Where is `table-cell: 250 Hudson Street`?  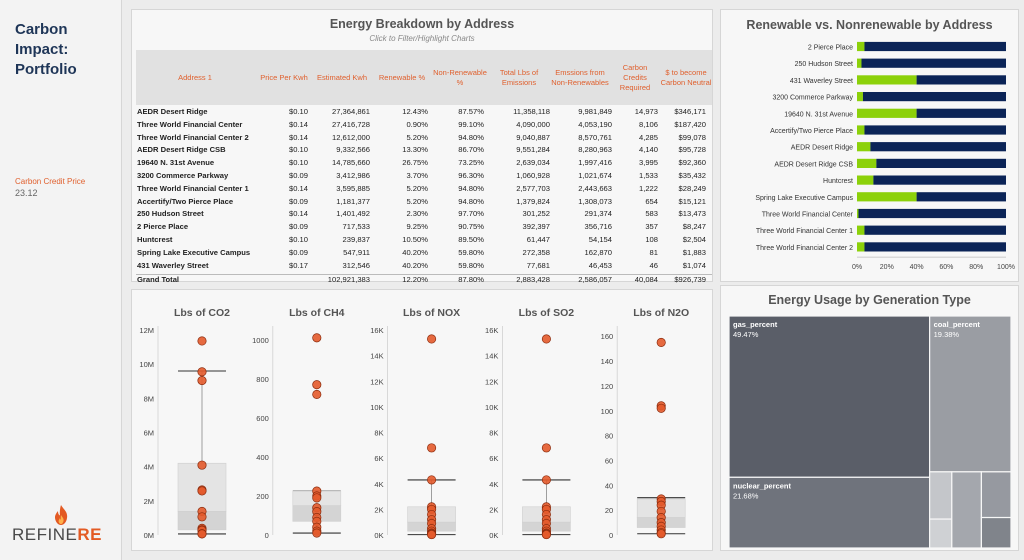
table-cell: 250 Hudson Street is located at coordinates (170, 214).